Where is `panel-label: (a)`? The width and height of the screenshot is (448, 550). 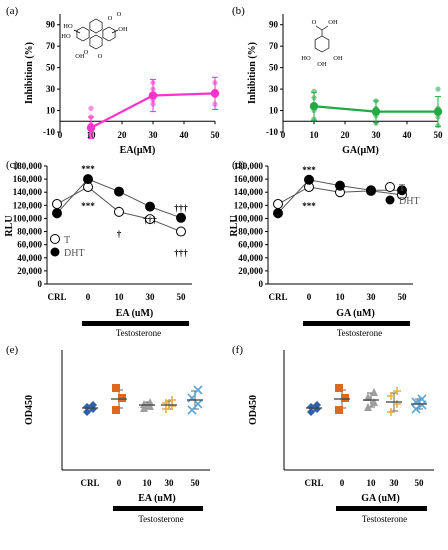
panel-label: (a) is located at coordinates (12, 11).